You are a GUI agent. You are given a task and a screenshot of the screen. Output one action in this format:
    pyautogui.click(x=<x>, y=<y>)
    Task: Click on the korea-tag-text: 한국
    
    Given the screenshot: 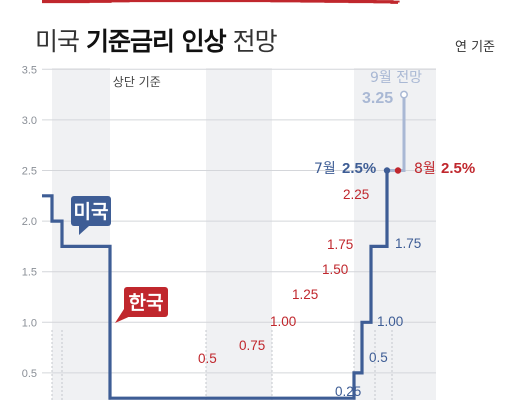 What is the action you would take?
    pyautogui.click(x=146, y=303)
    